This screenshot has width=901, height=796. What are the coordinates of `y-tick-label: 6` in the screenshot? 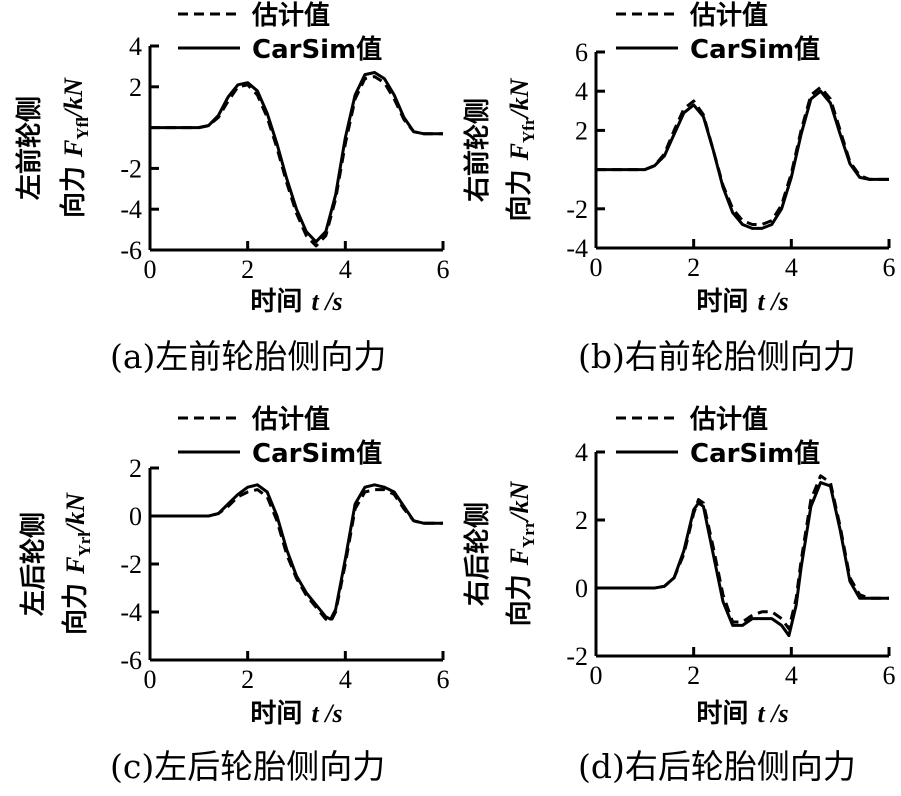 It's located at (581, 52).